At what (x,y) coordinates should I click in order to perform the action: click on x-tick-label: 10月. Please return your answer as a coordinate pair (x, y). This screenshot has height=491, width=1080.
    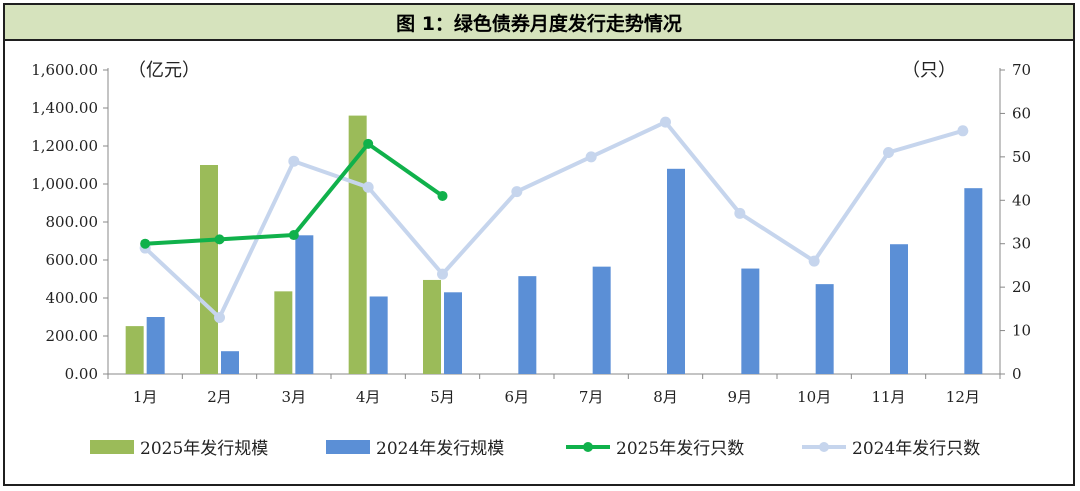
    Looking at the image, I should click on (814, 397).